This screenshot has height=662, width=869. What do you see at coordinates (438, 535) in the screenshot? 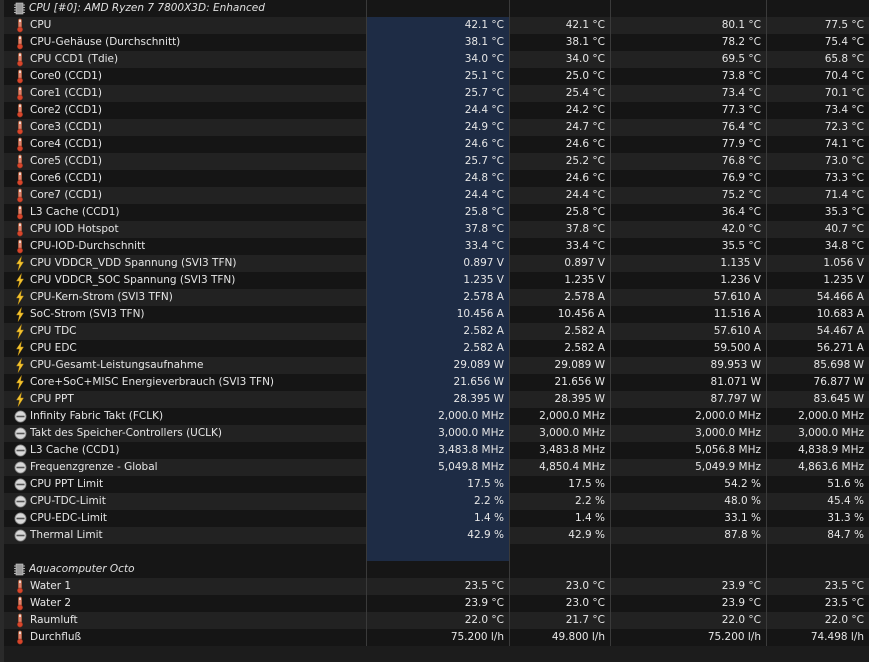
I see `current-value: 42.9 %` at bounding box center [438, 535].